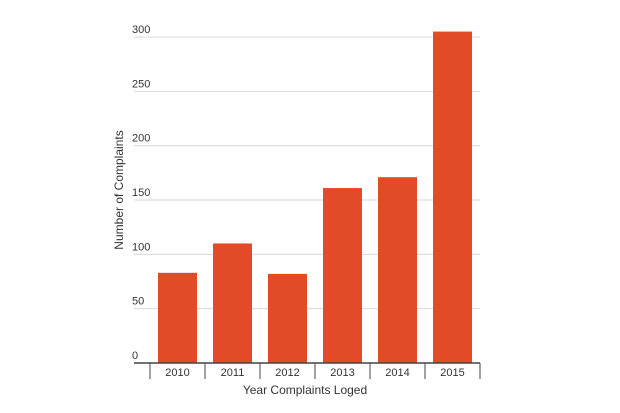 This screenshot has width=620, height=413. Describe the element at coordinates (342, 373) in the screenshot. I see `x-tick-label: 2013` at that location.